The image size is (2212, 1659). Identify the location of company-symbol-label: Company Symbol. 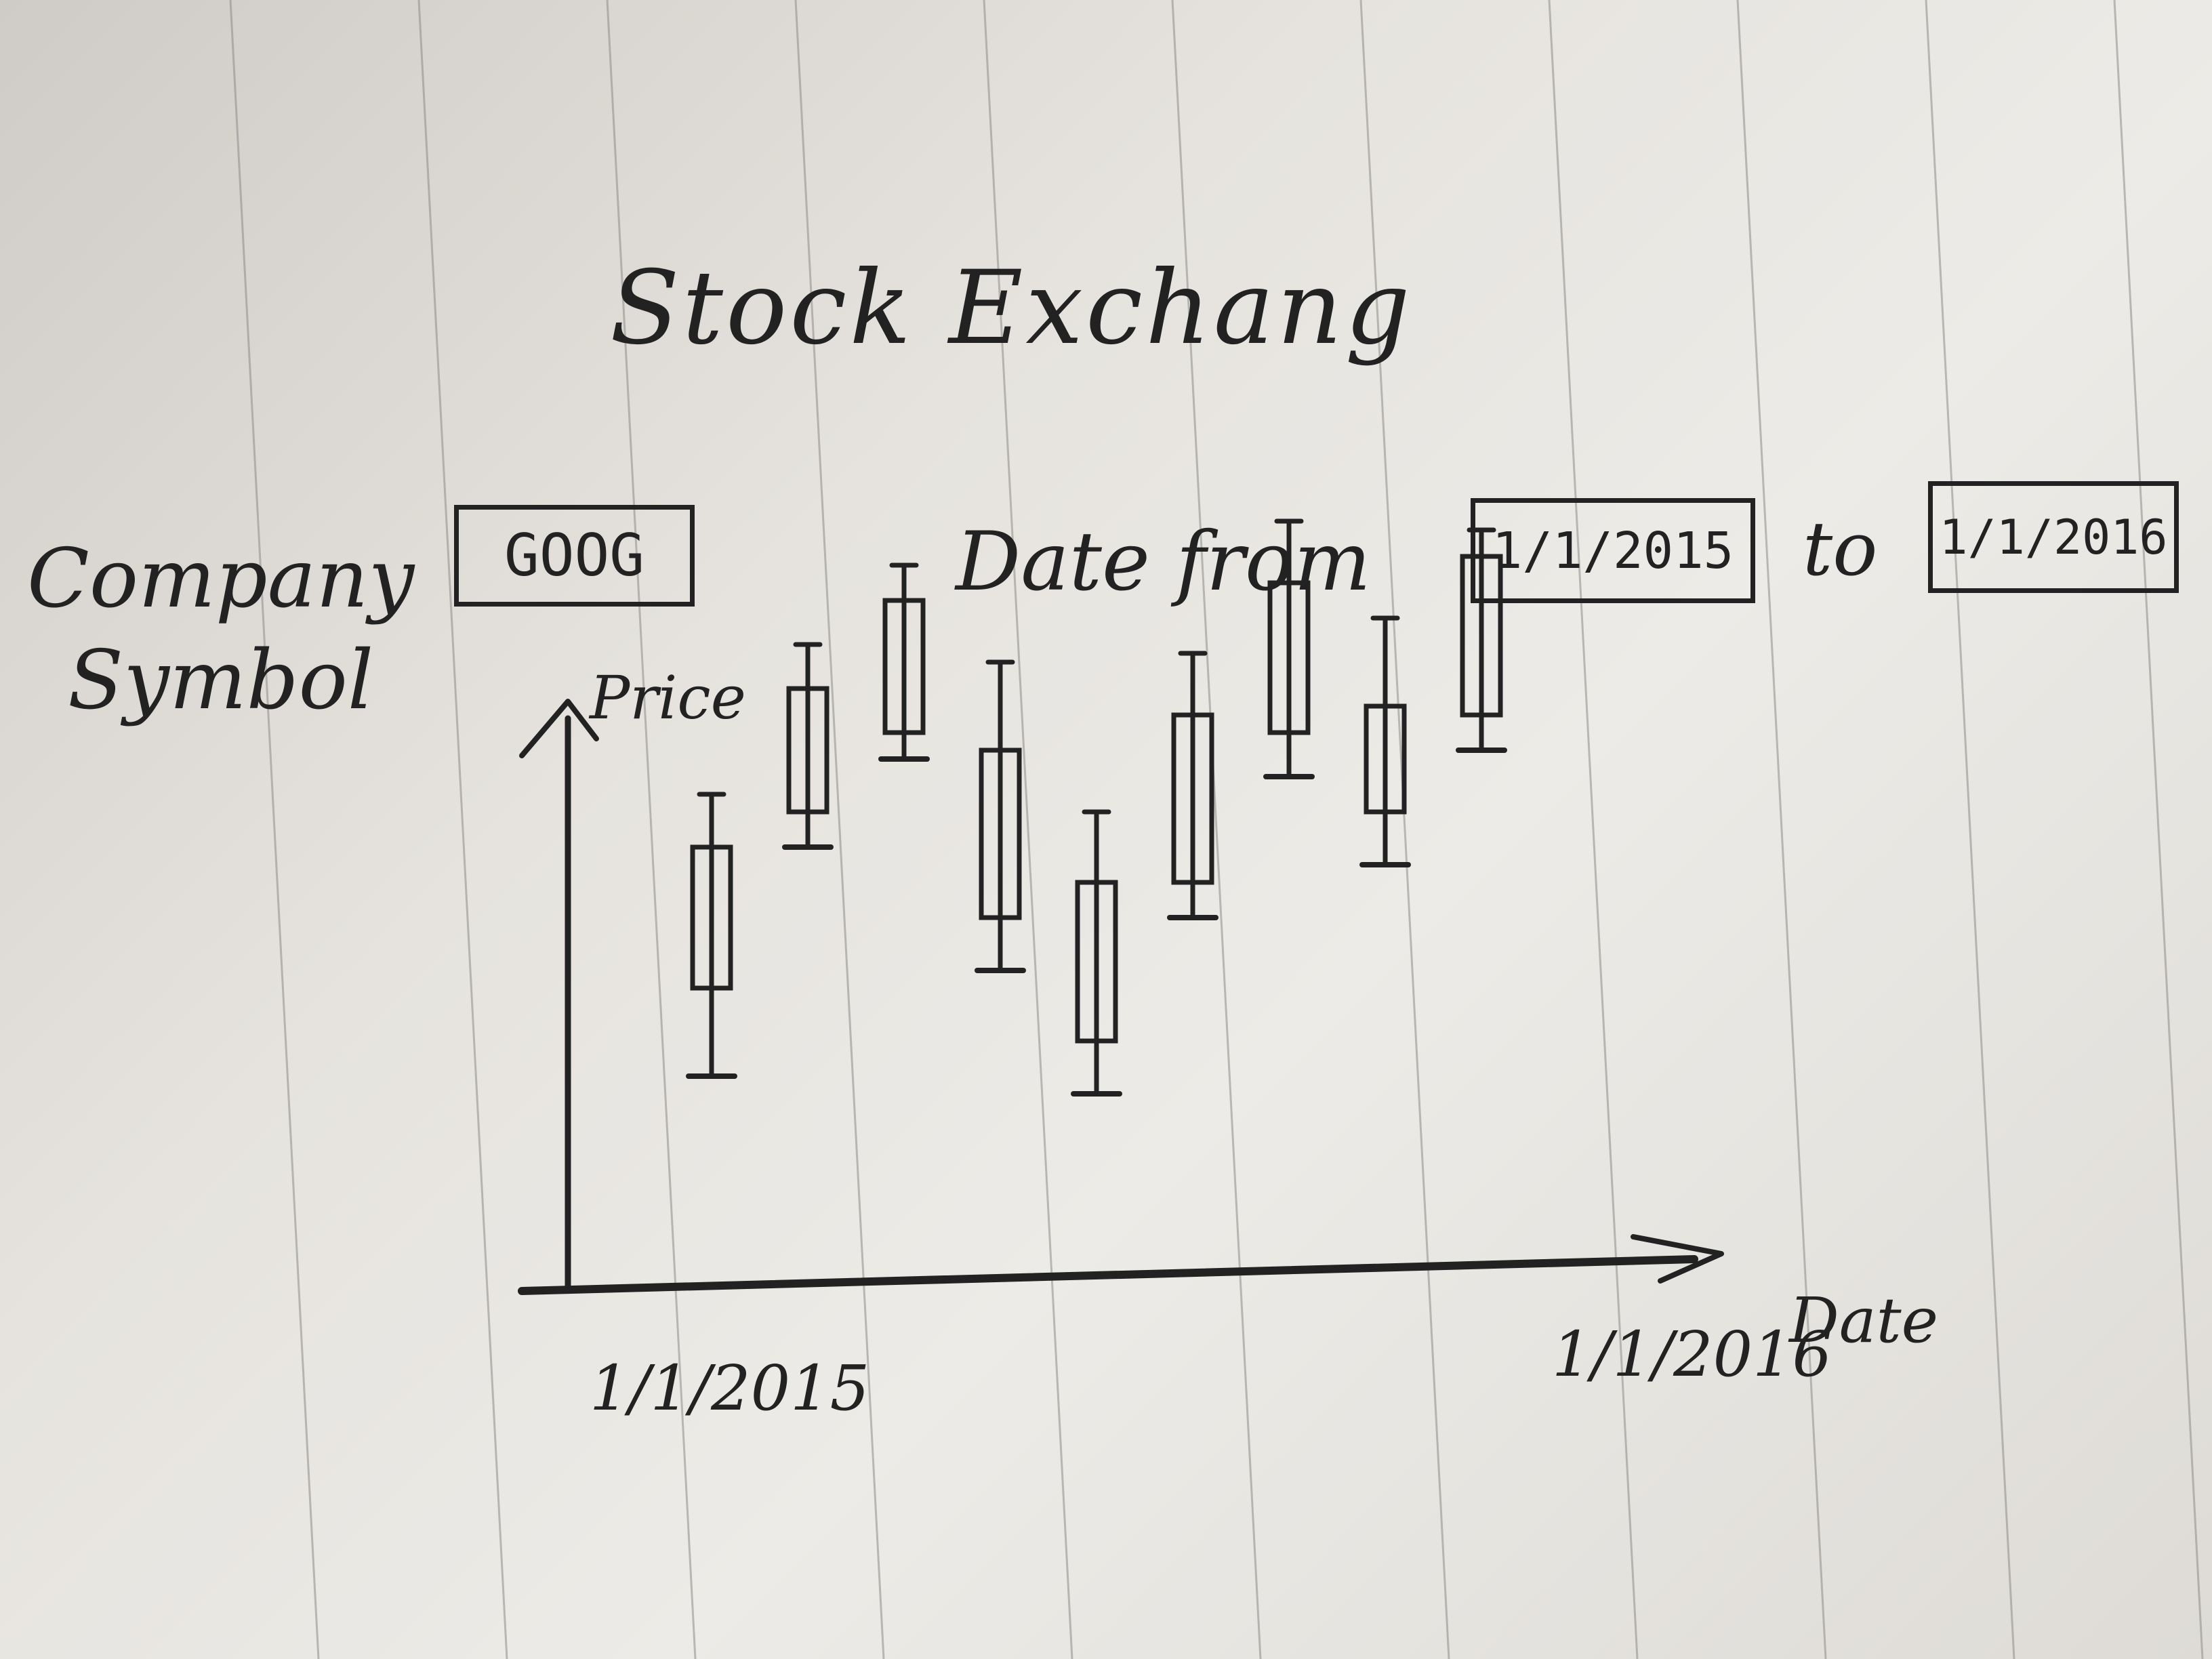
(221, 630).